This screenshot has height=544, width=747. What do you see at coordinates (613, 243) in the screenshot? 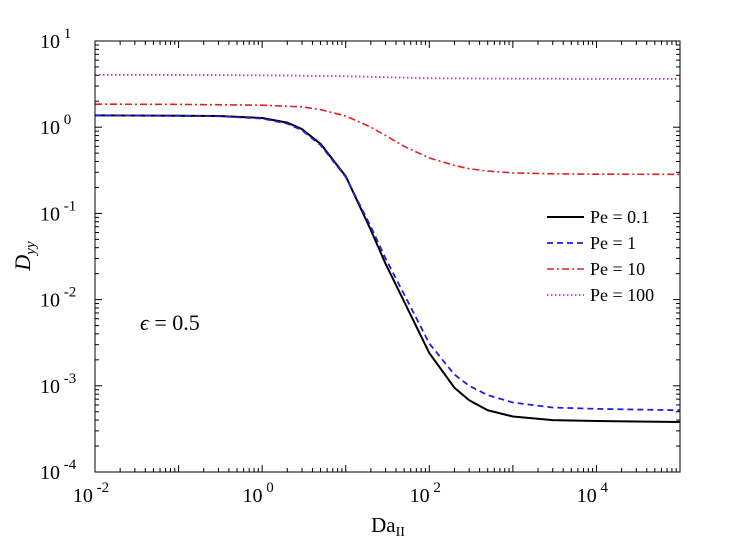
I see `legend-label-2: Pe = 1` at bounding box center [613, 243].